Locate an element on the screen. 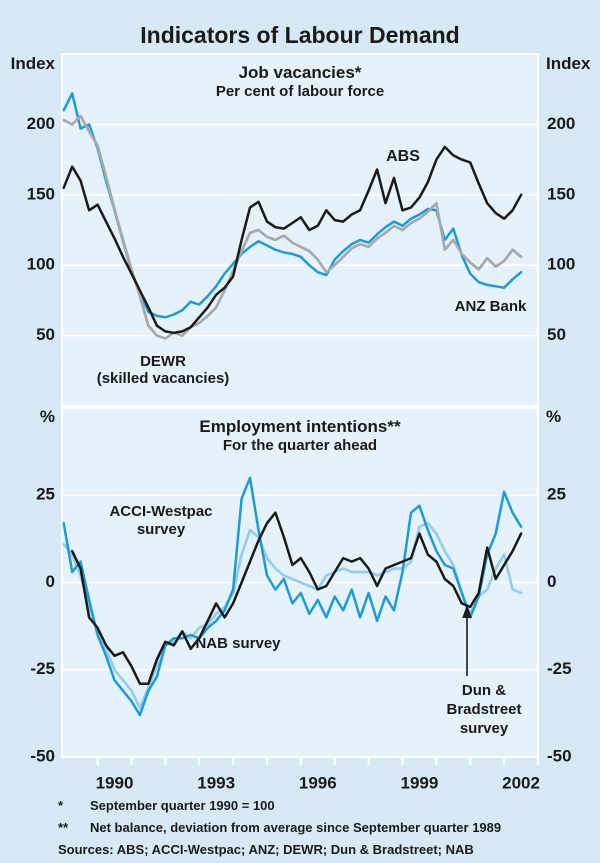 The image size is (600, 863). top-panel-subtitle: Per cent of labour force is located at coordinates (300, 91).